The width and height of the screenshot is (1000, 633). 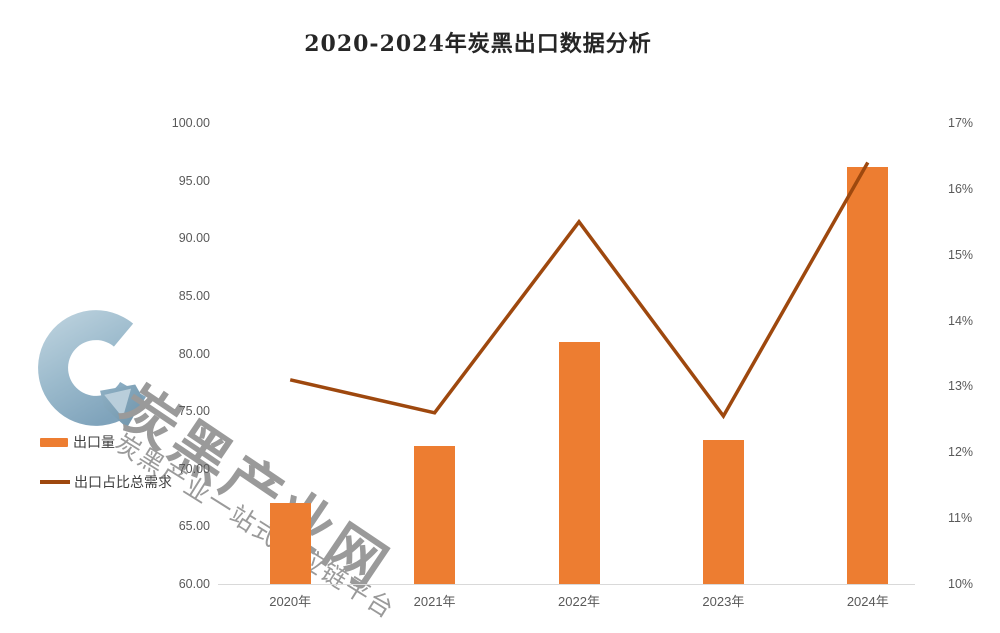 What do you see at coordinates (194, 180) in the screenshot?
I see `left-axis-tick: 95.00` at bounding box center [194, 180].